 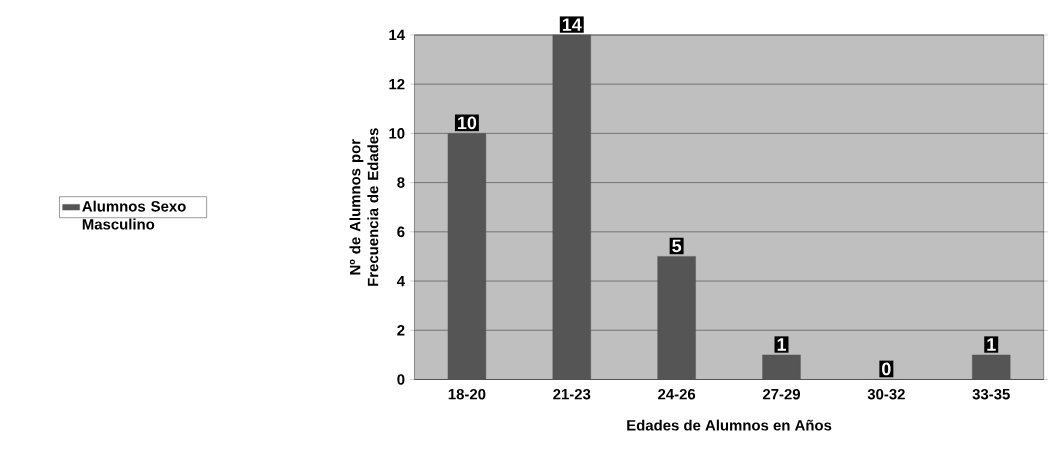 I want to click on data-label: 14, so click(x=572, y=24).